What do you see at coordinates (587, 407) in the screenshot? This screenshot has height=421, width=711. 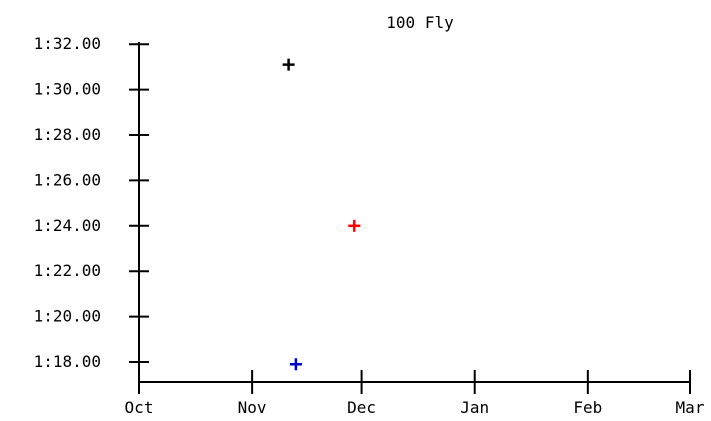 I see `x-tick-label: Feb` at bounding box center [587, 407].